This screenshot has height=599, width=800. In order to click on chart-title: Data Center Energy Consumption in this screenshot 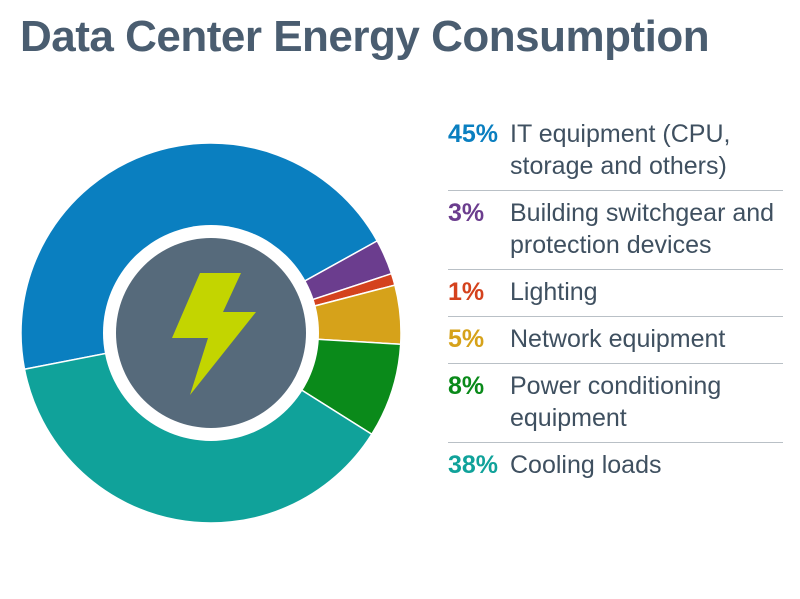, I will do `click(365, 36)`.